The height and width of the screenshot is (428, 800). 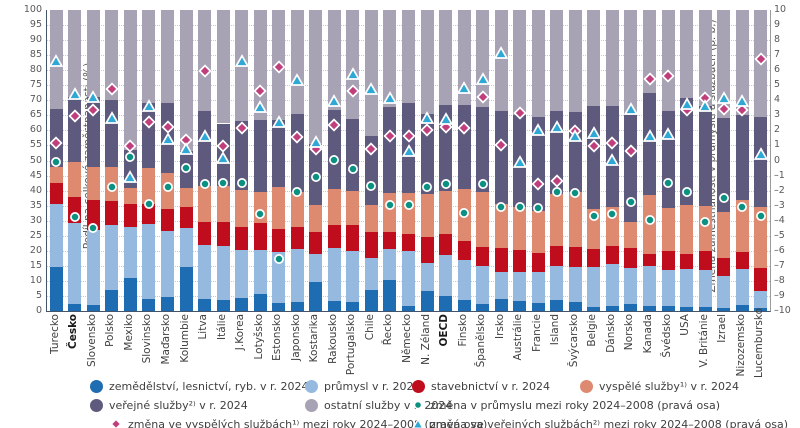 What do you see at coordinates (91, 340) in the screenshot?
I see `x-axis-label: Slovensko` at bounding box center [91, 340].